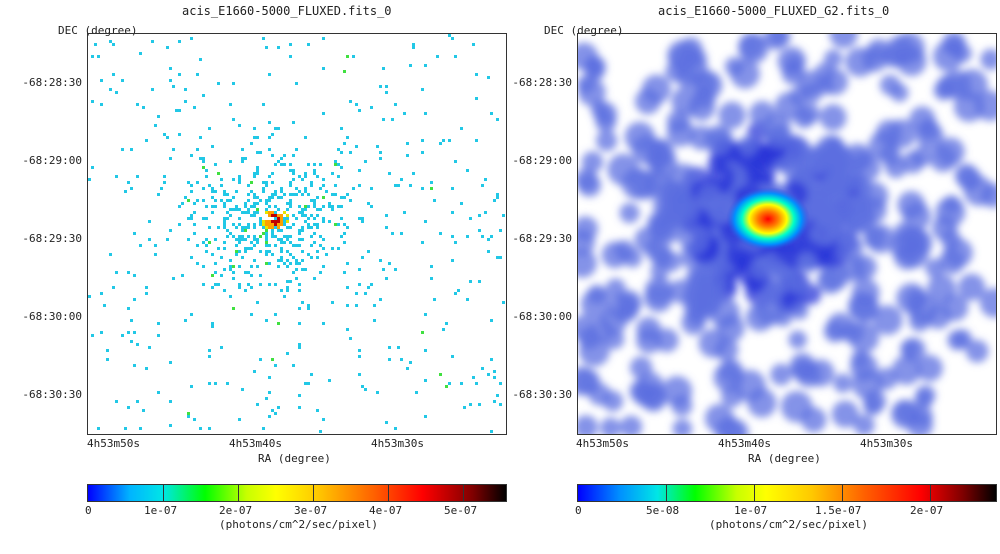  I want to click on left-xtick-label: 4h53m50s, so click(113, 443).